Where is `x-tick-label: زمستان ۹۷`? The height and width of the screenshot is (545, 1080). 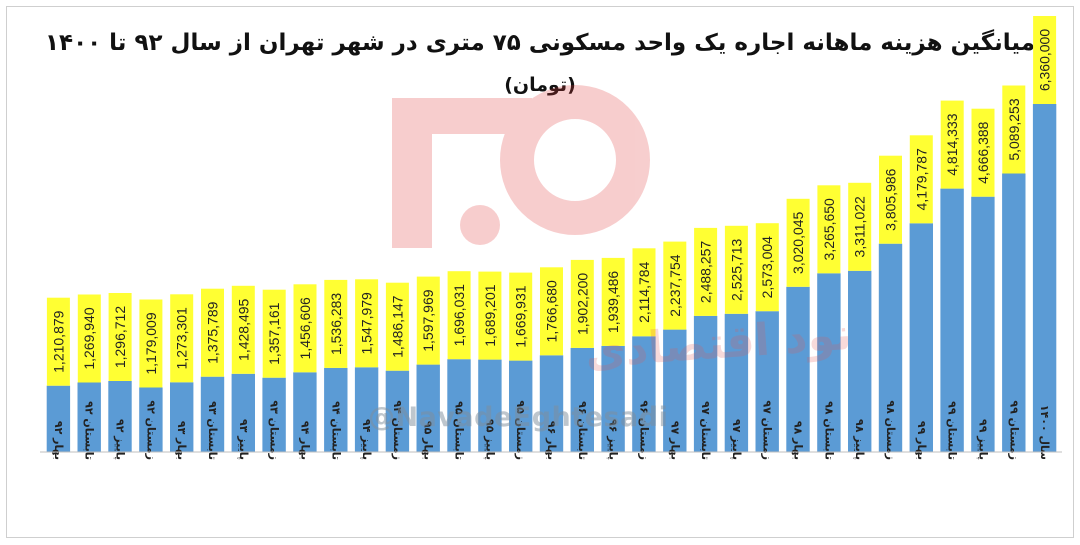
x-tick-label: زمستان ۹۷ is located at coordinates (767, 430).